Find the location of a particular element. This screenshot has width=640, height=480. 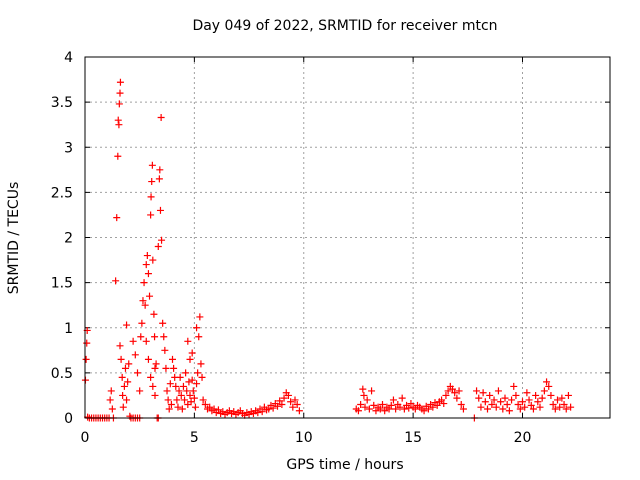

x-tick-label: 20 is located at coordinates (523, 438).